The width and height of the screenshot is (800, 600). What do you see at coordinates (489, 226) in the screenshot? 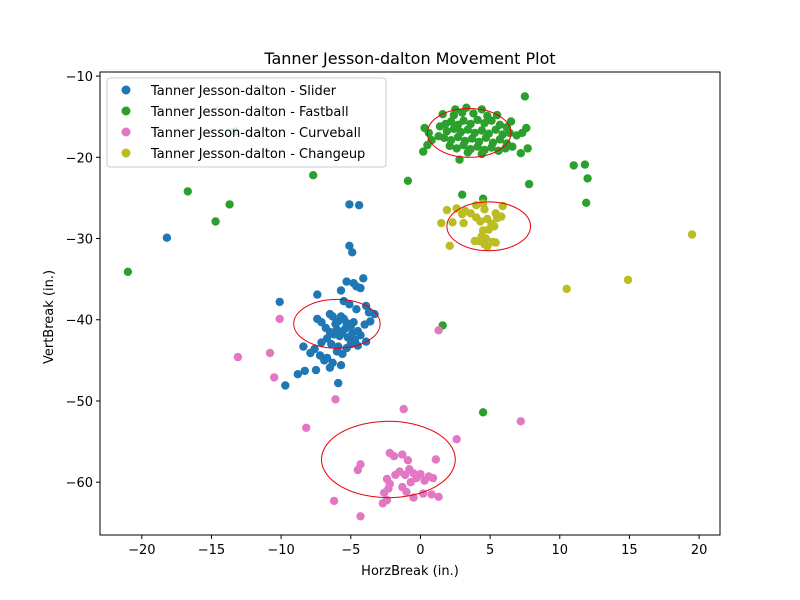
I see `ellipse-changeup` at bounding box center [489, 226].